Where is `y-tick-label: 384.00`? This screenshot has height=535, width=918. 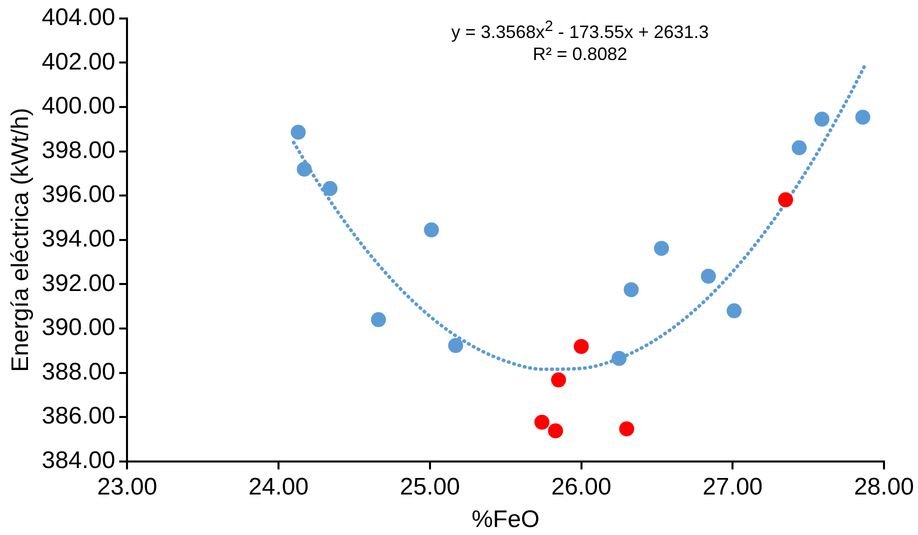
y-tick-label: 384.00 is located at coordinates (79, 460).